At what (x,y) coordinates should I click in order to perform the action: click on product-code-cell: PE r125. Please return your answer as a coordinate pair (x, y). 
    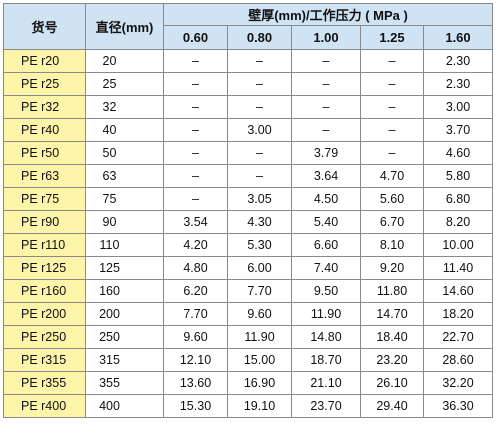
    Looking at the image, I should click on (44, 268).